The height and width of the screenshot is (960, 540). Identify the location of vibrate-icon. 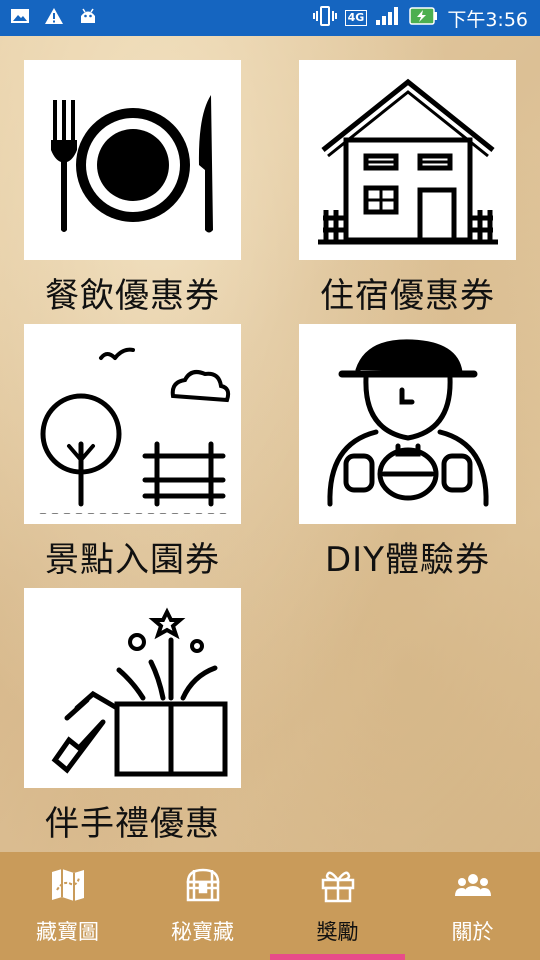
(324, 18).